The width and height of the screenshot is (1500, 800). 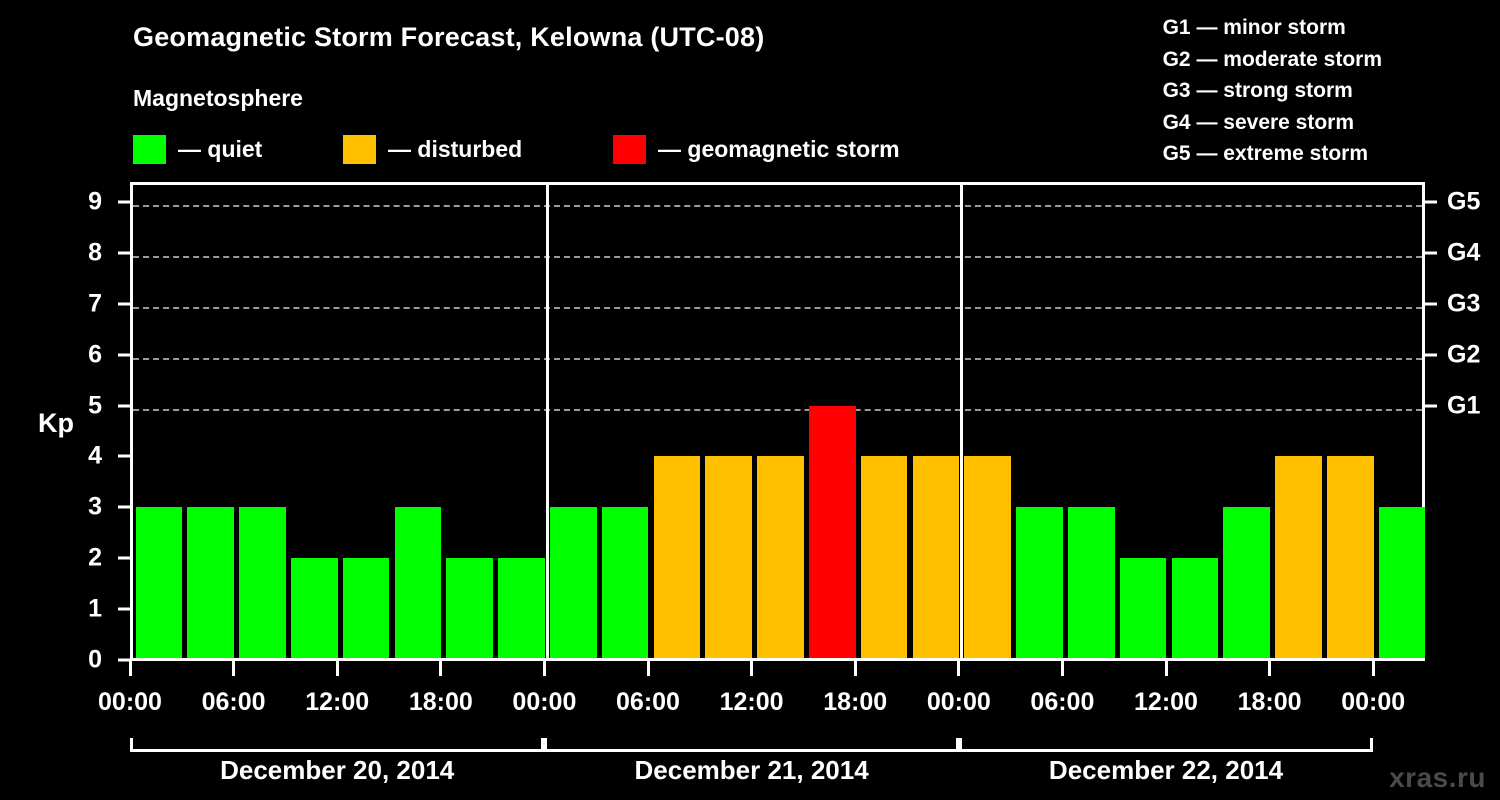 I want to click on y-axis-label: Kp, so click(x=56, y=423).